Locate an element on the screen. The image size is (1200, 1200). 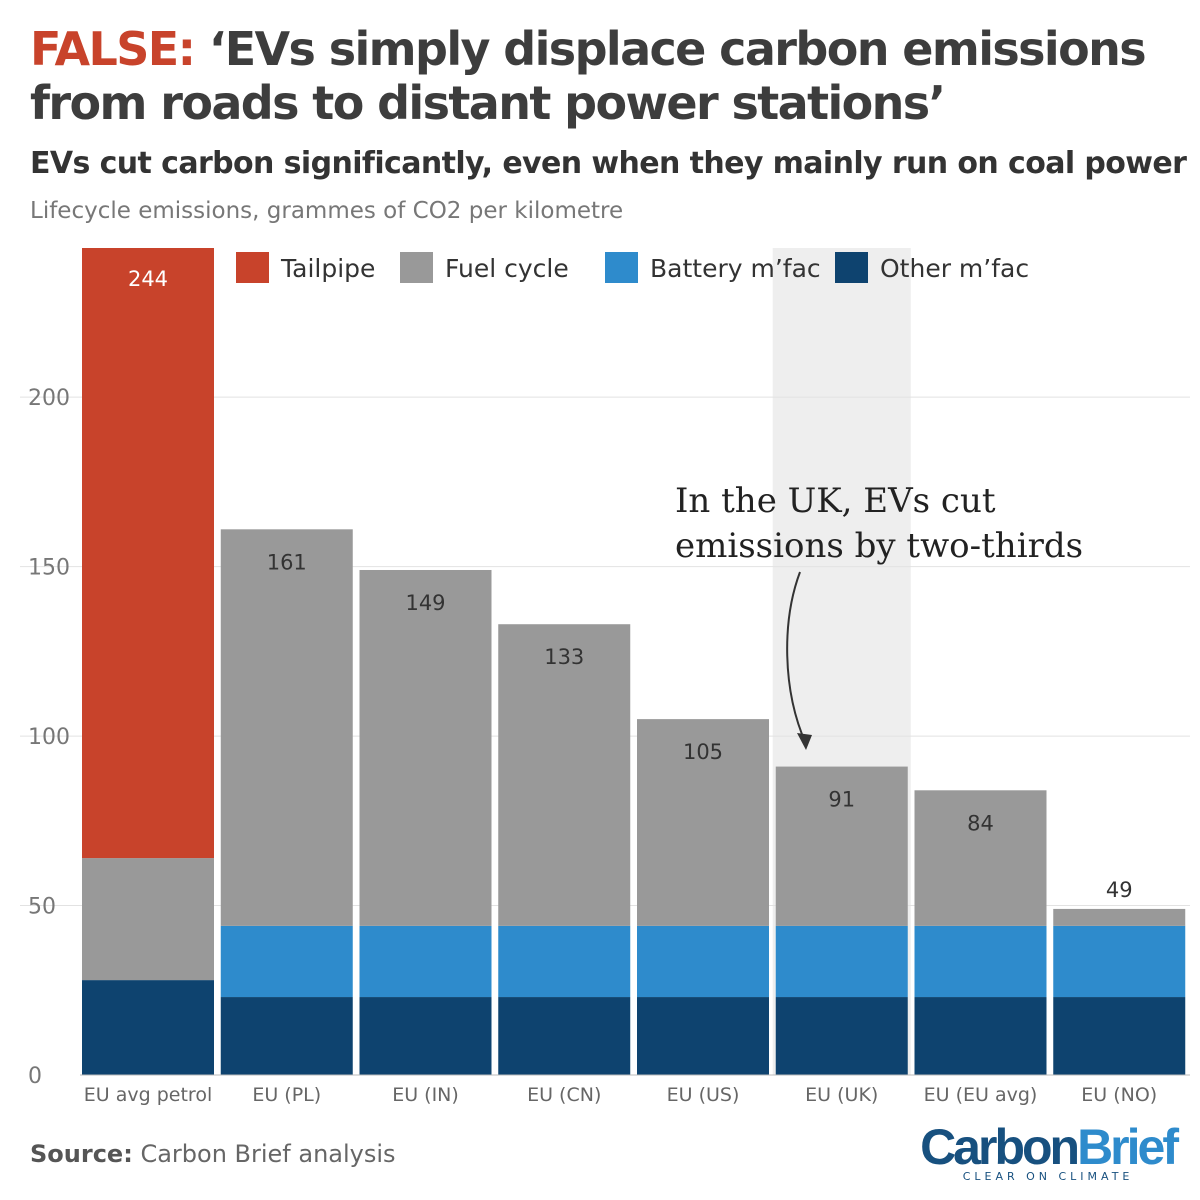
brand-tagline: CLEAR ON CLIMATE is located at coordinates (1048, 1176).